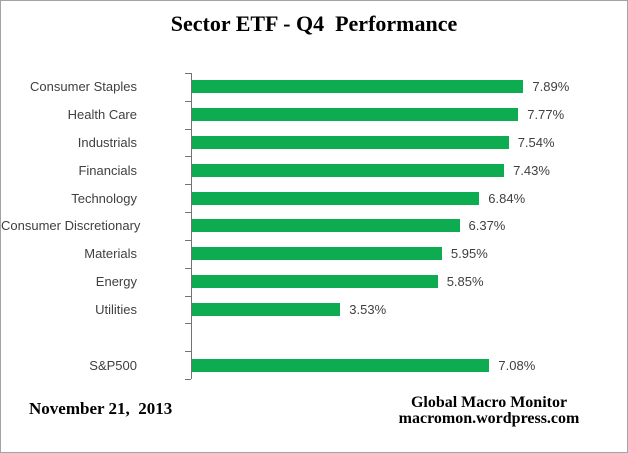 The height and width of the screenshot is (453, 628). What do you see at coordinates (116, 309) in the screenshot?
I see `category-label: Utilities` at bounding box center [116, 309].